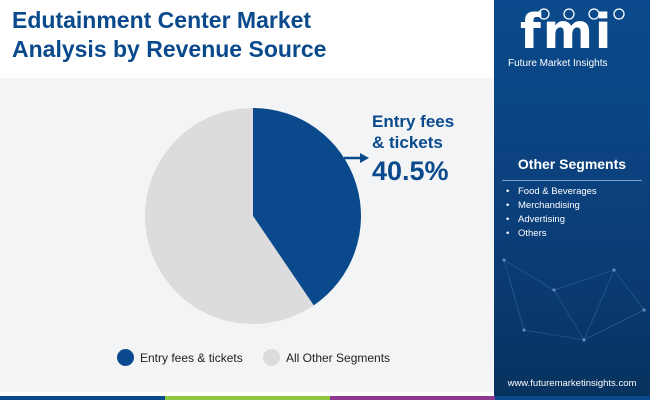 This screenshot has width=650, height=400. Describe the element at coordinates (413, 121) in the screenshot. I see `callout-label-line-1: Entry fees` at that location.